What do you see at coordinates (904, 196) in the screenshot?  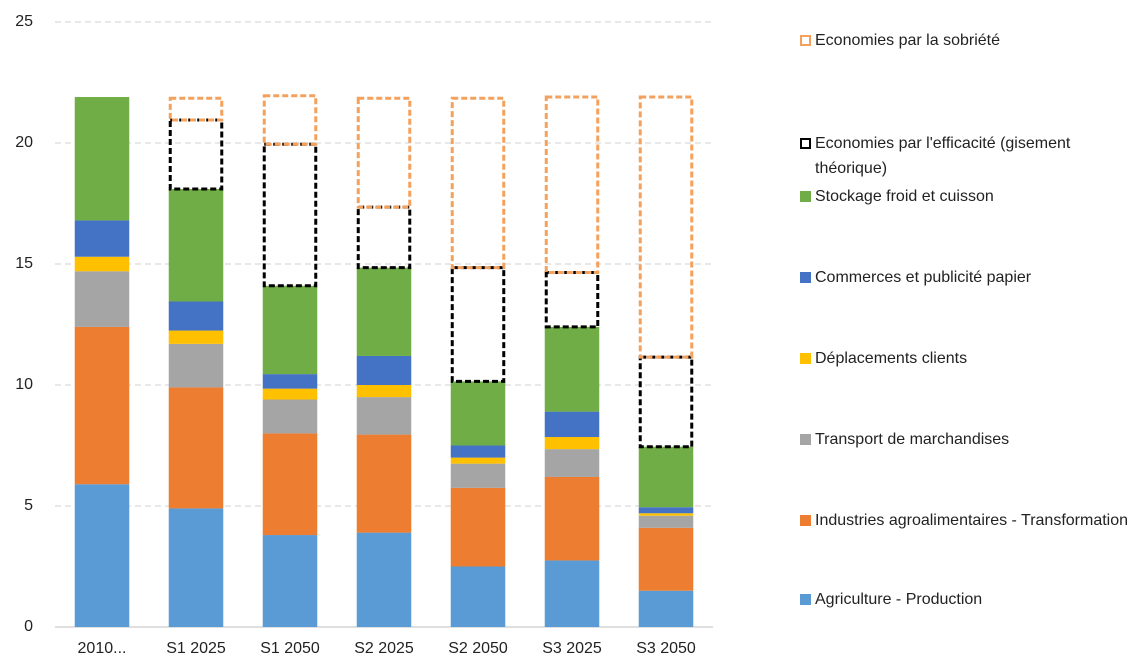 I see `legend-label: Stockage froid et cuisson` at bounding box center [904, 196].